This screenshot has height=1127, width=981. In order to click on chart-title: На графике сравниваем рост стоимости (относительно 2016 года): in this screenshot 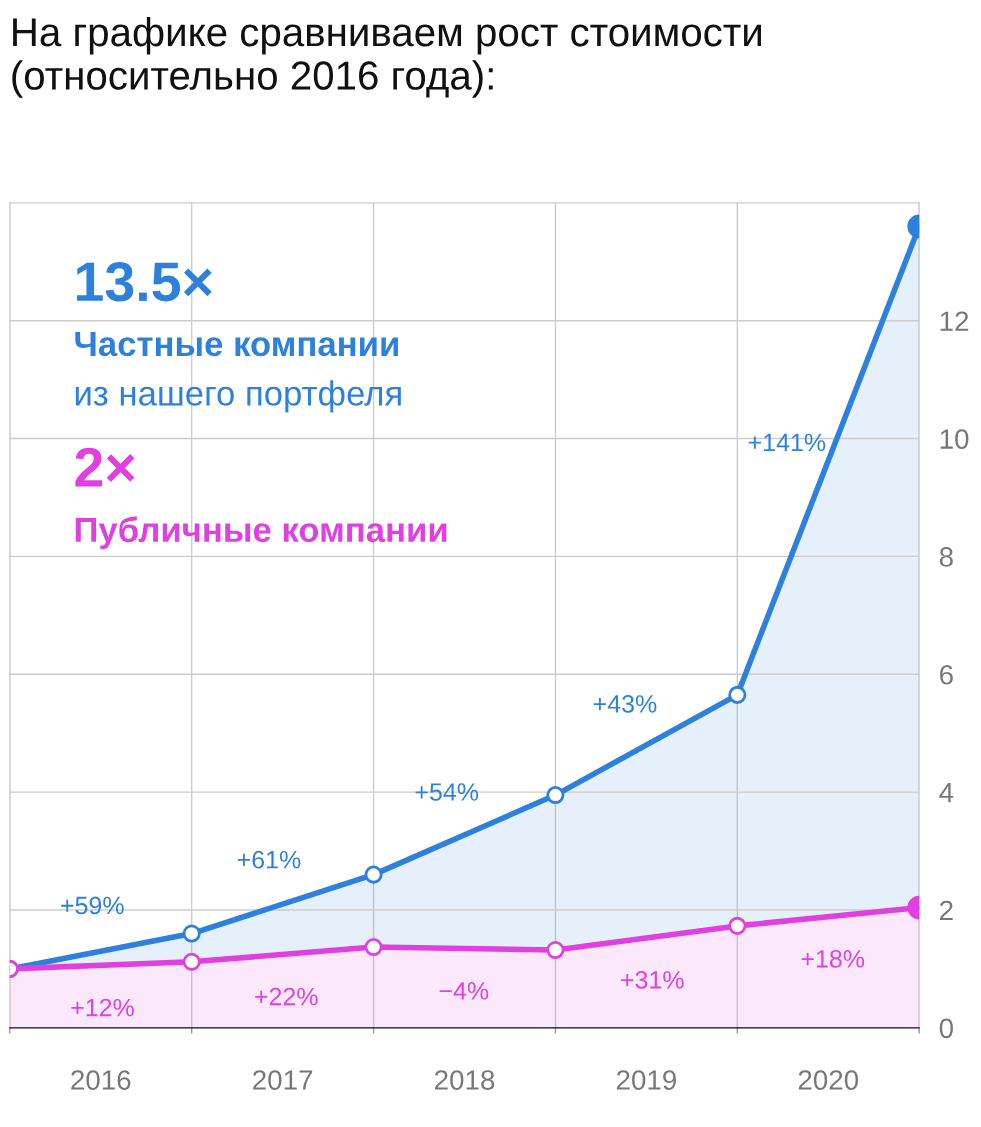, I will do `click(386, 57)`.